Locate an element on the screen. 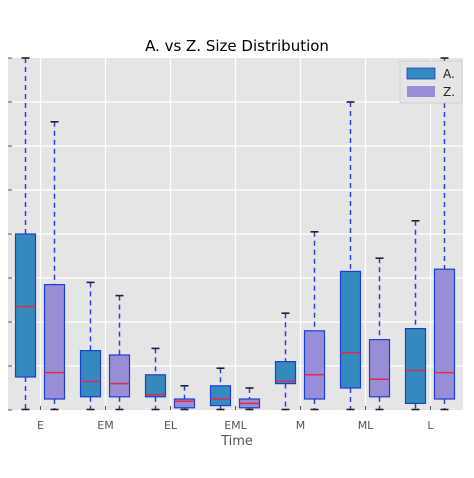  chart-title: A. vs Z. Size Distribution is located at coordinates (237, 46).